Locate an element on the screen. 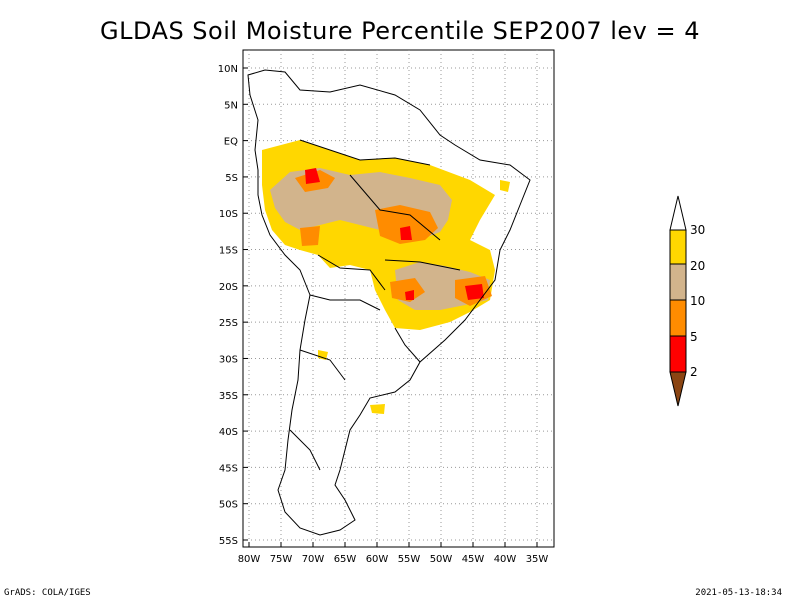 Image resolution: width=800 pixels, height=600 pixels. lon-tick-label: 75W is located at coordinates (281, 559).